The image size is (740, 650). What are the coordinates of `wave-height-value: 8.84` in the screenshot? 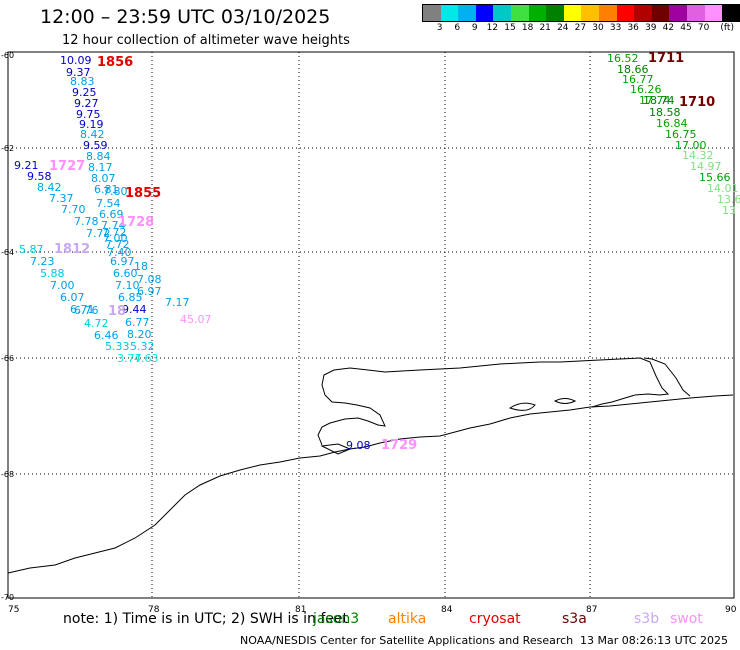 It's located at (98, 156).